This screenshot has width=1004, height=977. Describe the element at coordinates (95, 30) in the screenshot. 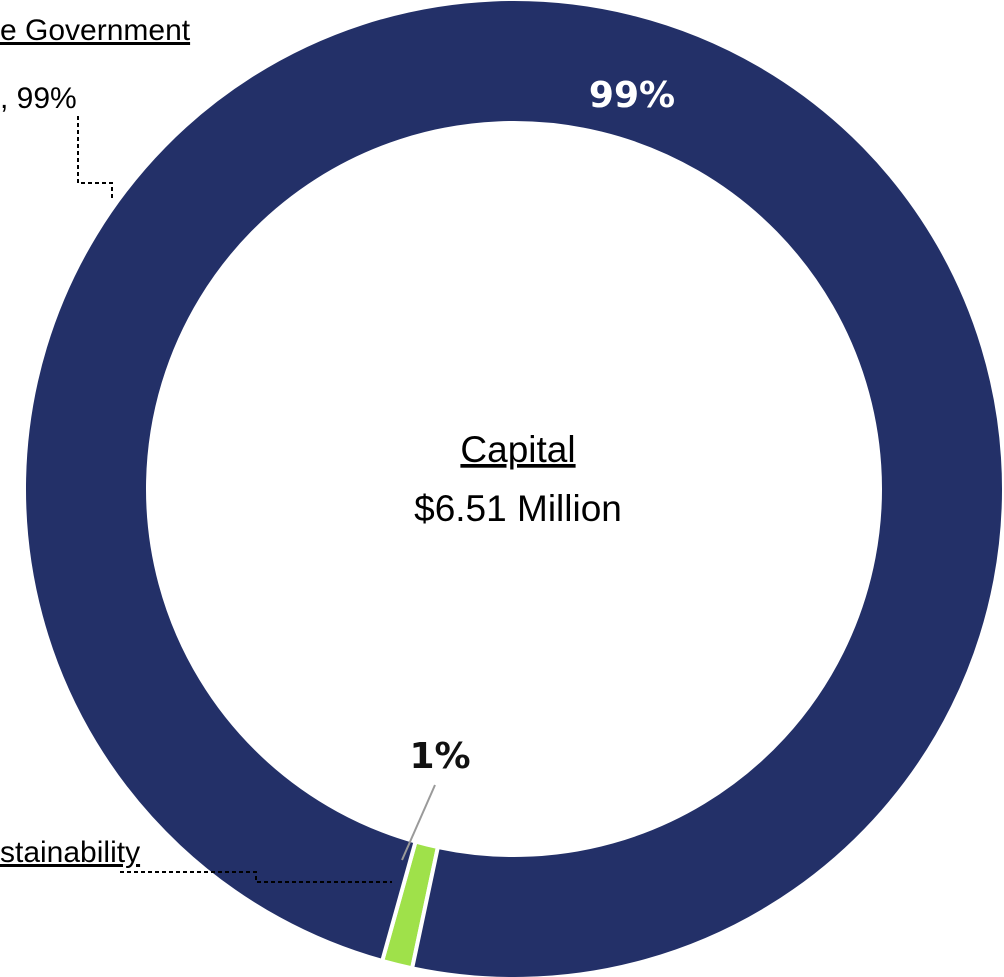

I see `legend-government-label: e Government` at that location.